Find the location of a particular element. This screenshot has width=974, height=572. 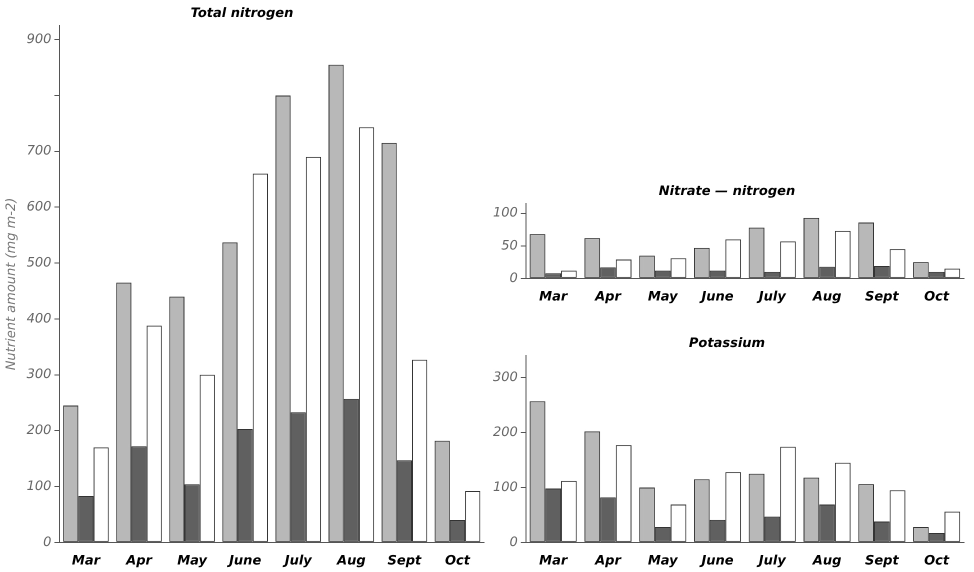

chart-title: Nitrate — nitrogen is located at coordinates (727, 192).